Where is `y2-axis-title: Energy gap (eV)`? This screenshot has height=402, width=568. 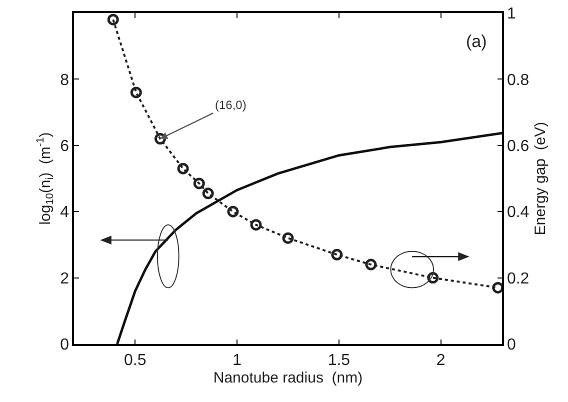
y2-axis-title: Energy gap (eV) is located at coordinates (540, 179).